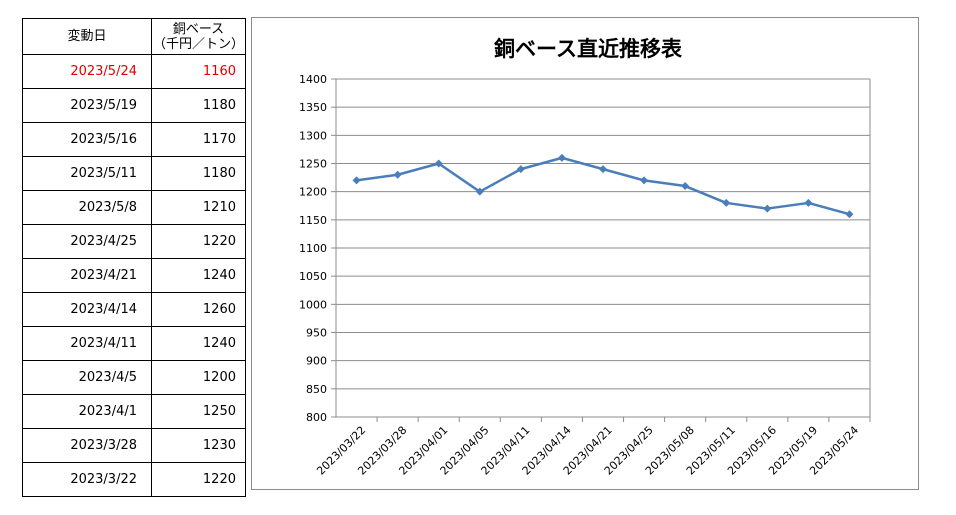  What do you see at coordinates (198, 139) in the screenshot?
I see `row-value: 1170` at bounding box center [198, 139].